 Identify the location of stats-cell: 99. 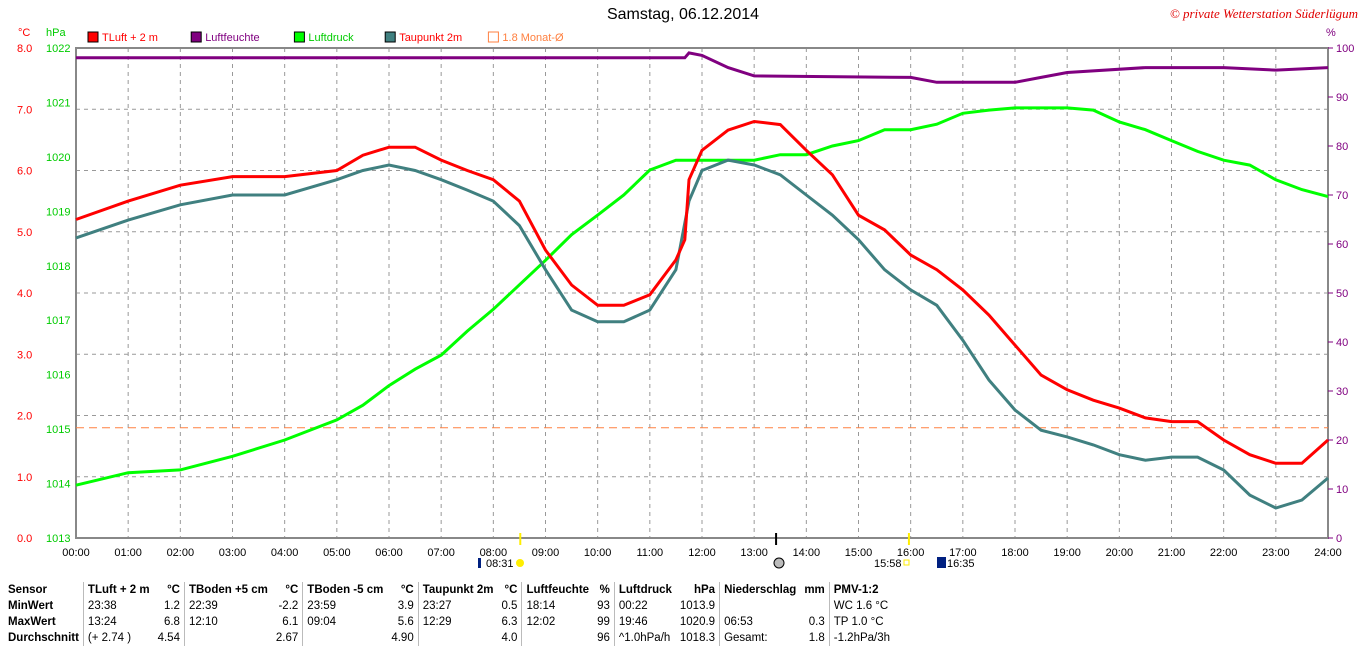
(604, 622).